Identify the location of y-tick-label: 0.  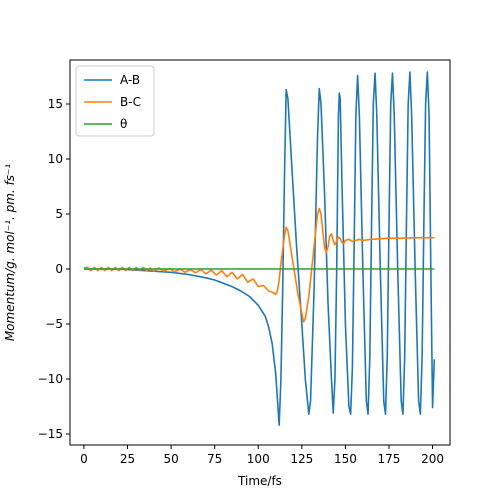
(59, 269).